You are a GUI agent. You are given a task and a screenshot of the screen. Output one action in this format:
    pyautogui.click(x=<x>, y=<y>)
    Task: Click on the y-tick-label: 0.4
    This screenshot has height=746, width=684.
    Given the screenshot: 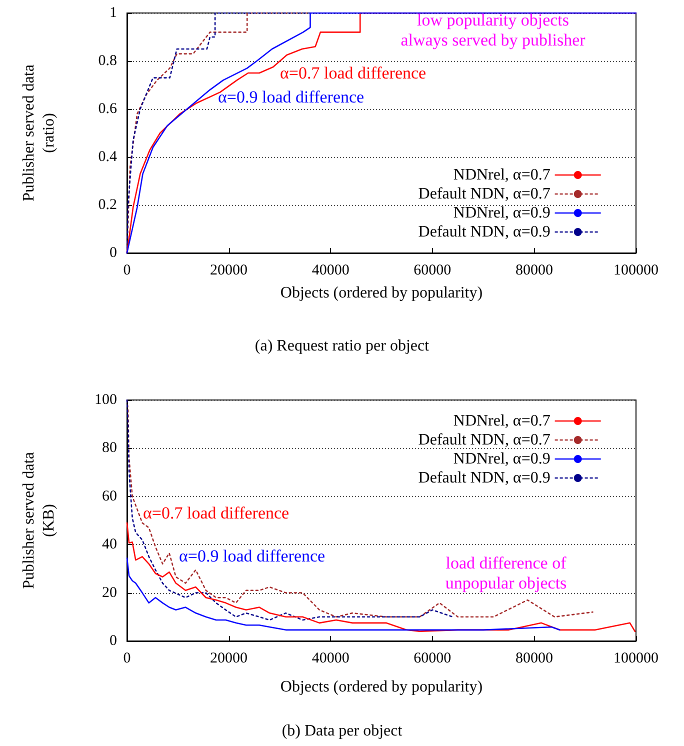 What is the action you would take?
    pyautogui.click(x=108, y=157)
    